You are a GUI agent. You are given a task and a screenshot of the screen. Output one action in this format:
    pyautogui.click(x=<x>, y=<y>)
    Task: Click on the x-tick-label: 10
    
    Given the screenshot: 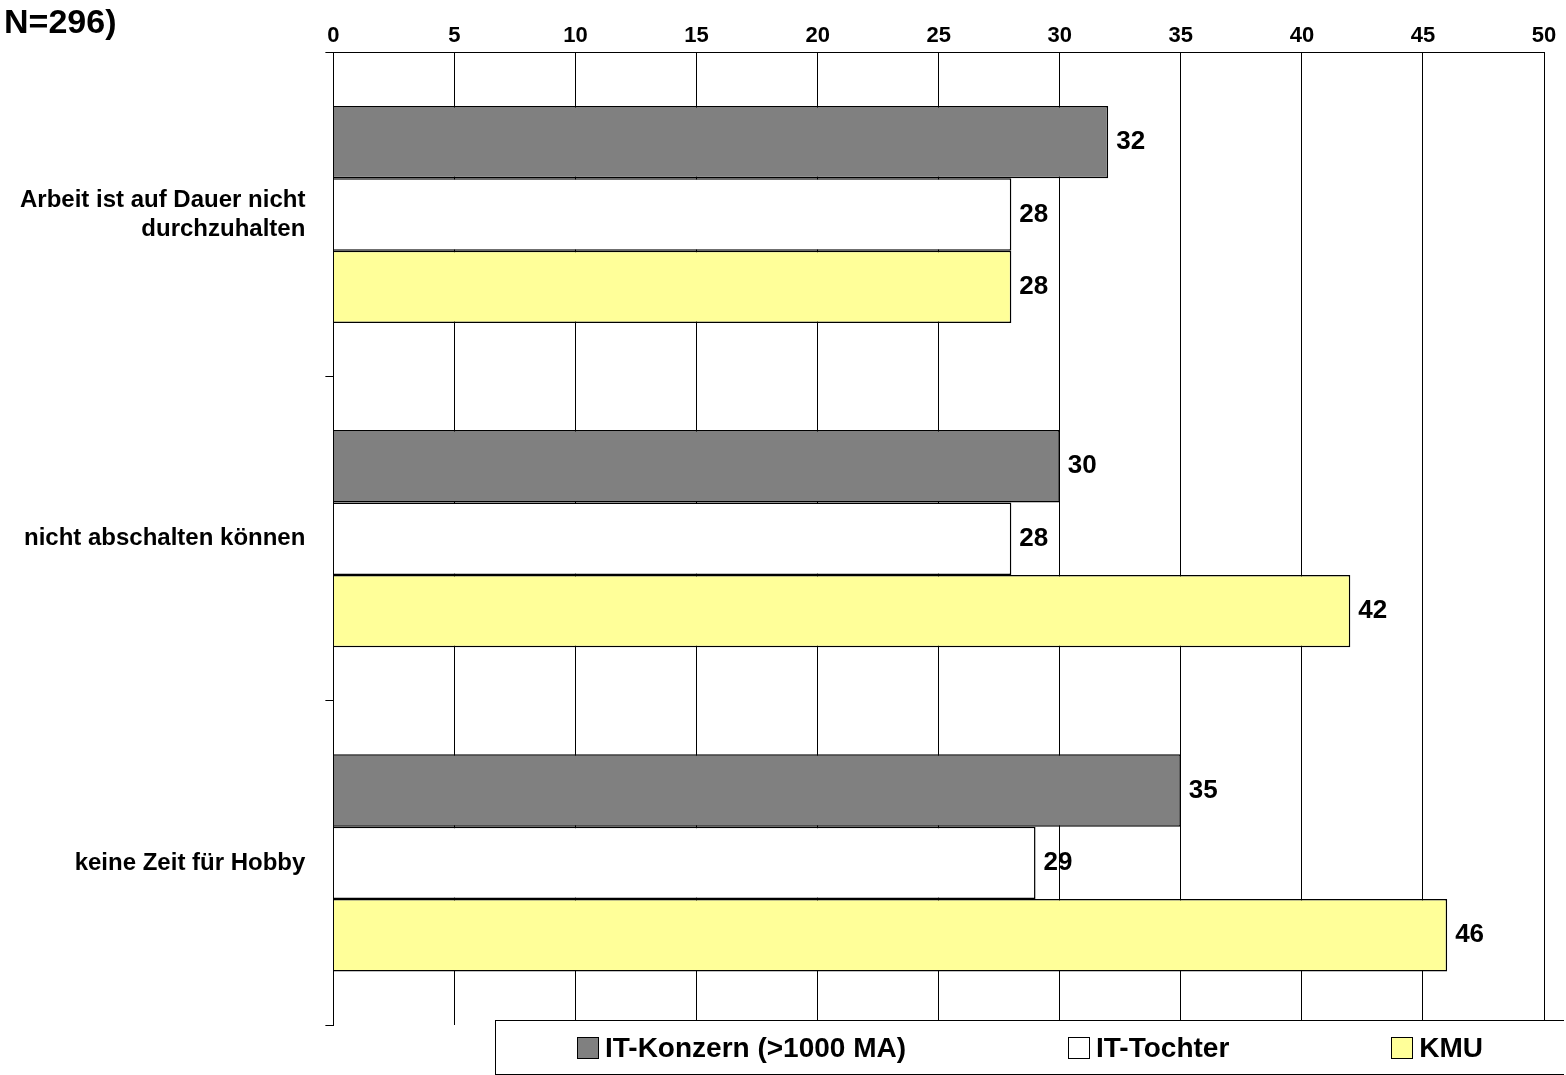 What is the action you would take?
    pyautogui.click(x=575, y=35)
    